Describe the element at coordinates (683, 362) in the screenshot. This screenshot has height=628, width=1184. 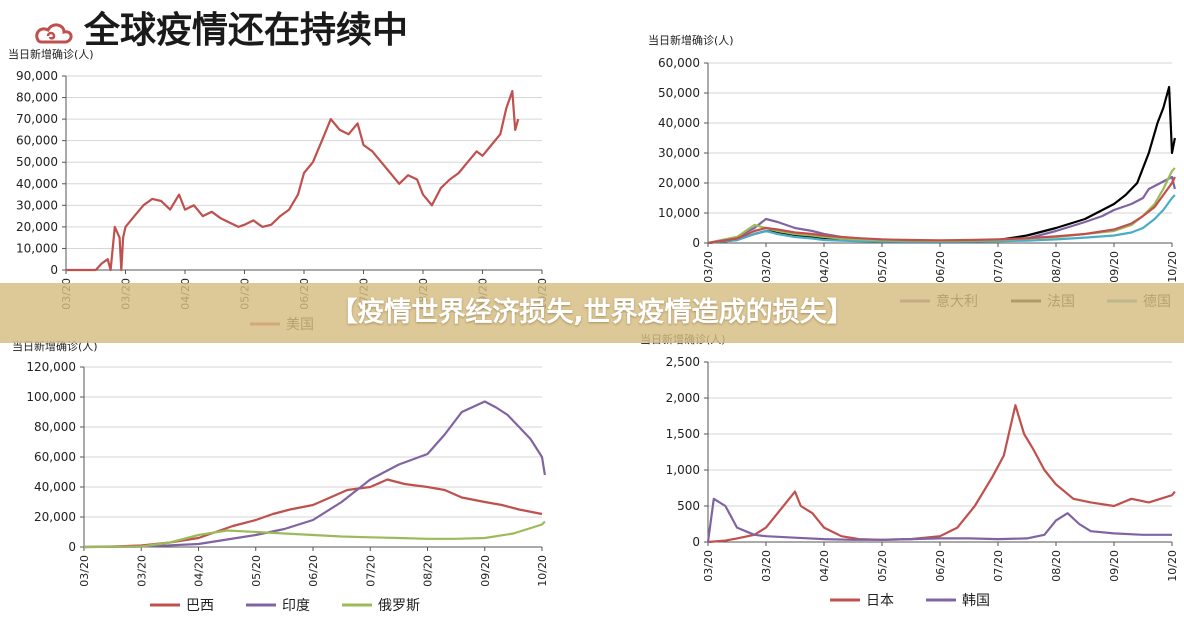
I see `y-tick-label: 2,500` at that location.